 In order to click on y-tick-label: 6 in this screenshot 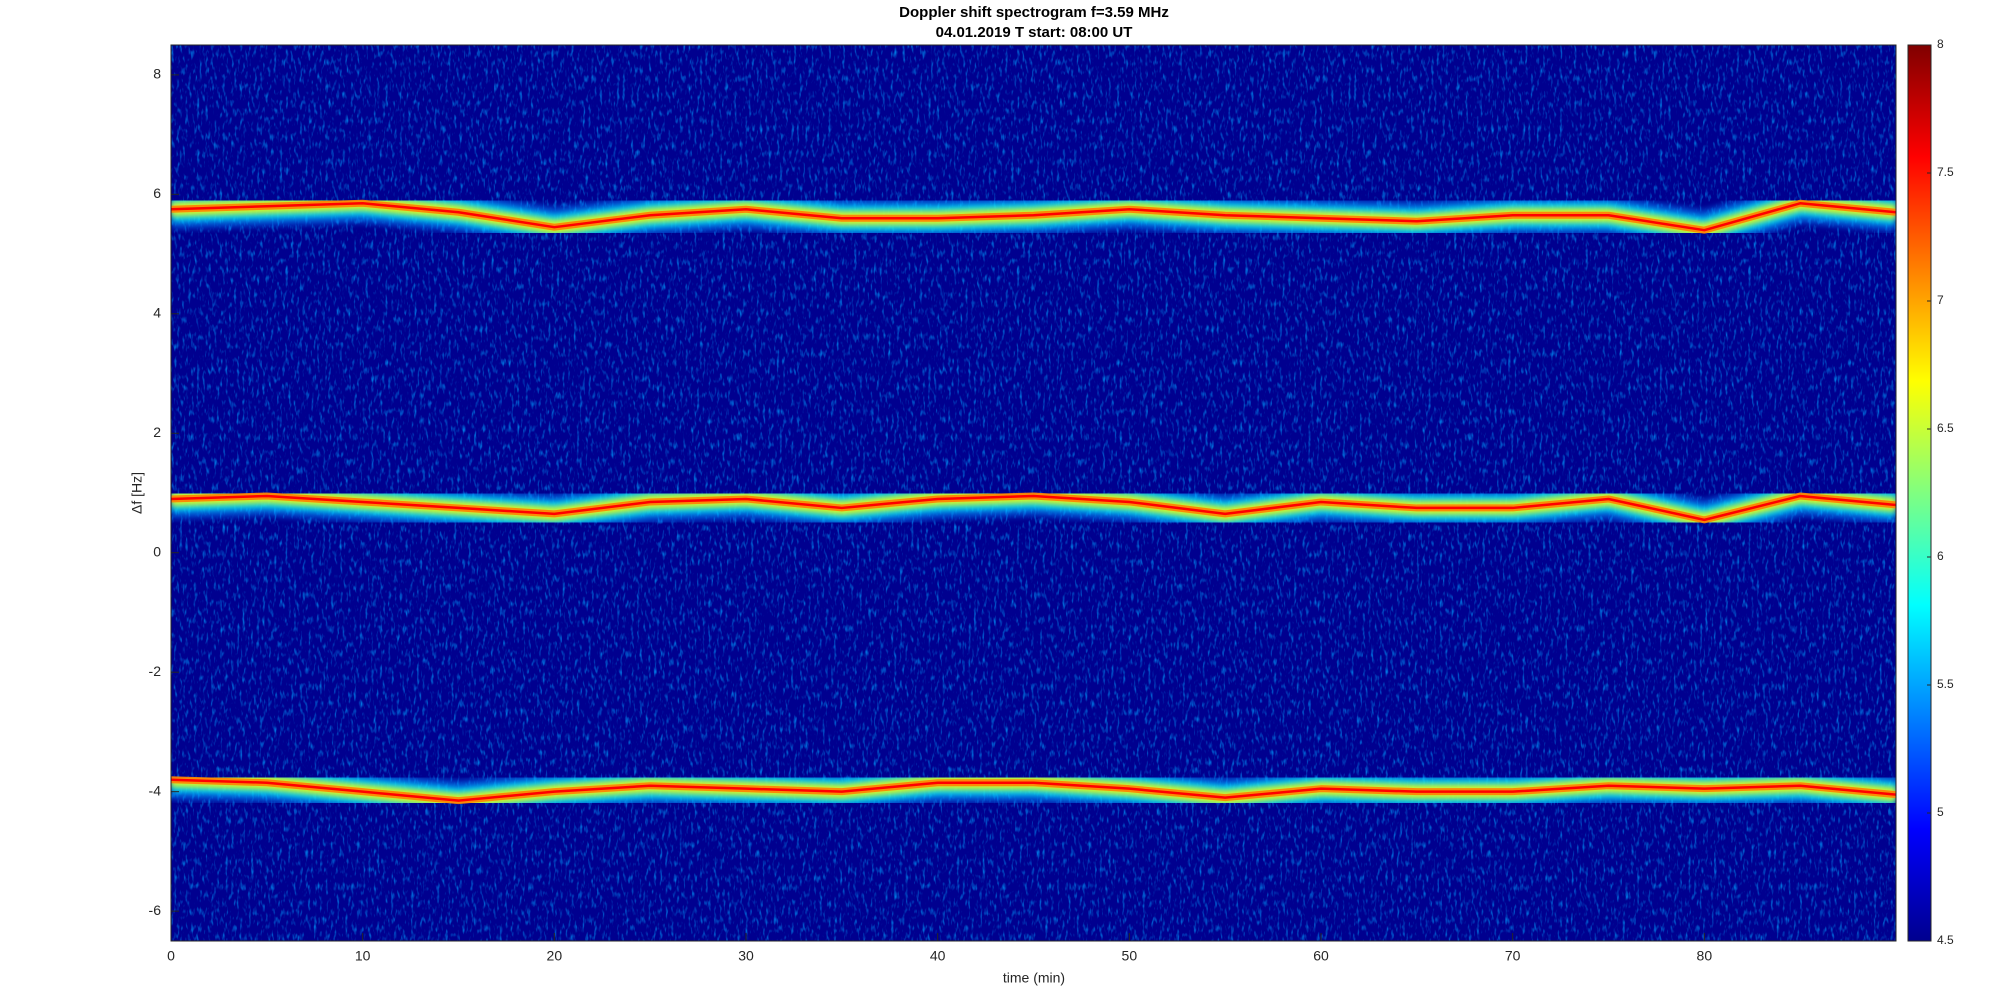, I will do `click(157, 193)`.